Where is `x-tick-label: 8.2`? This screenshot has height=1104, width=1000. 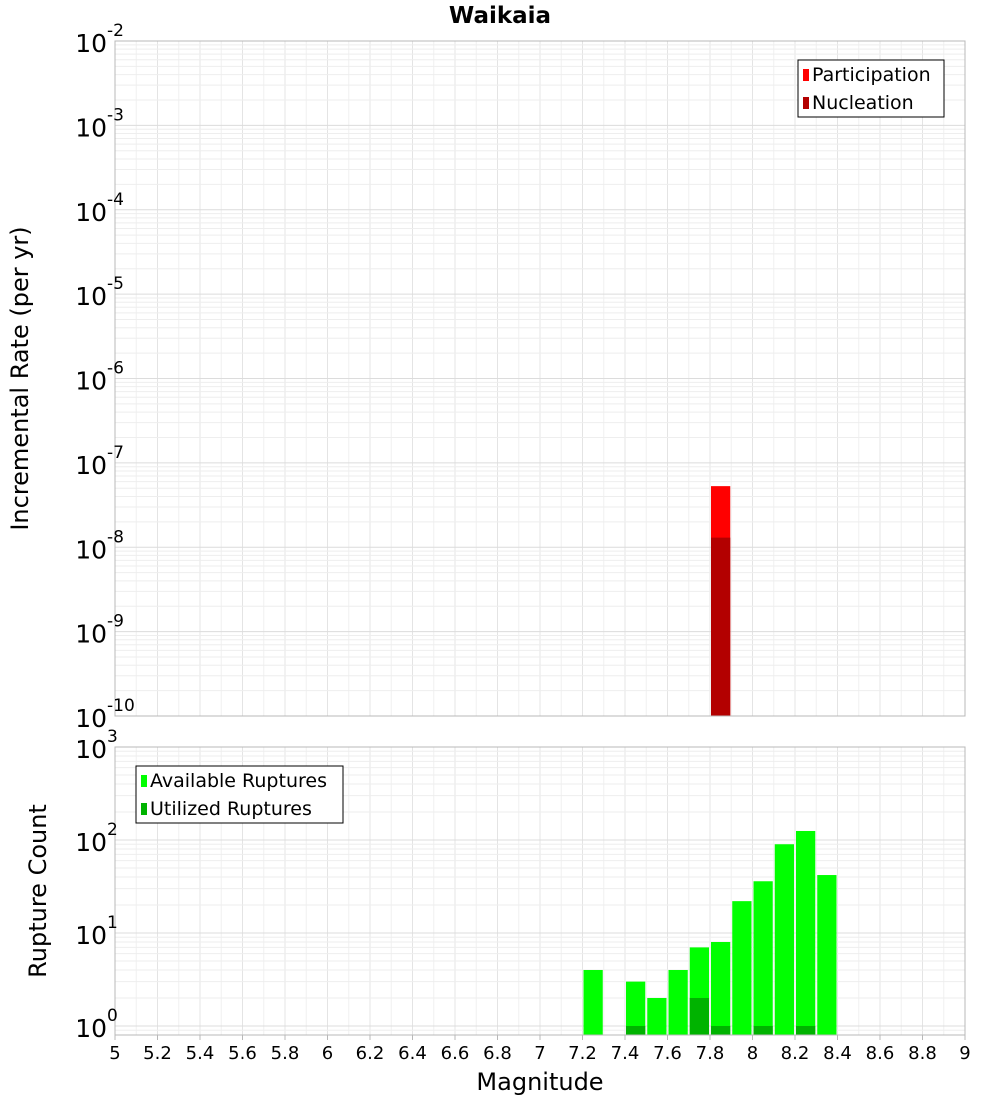 x-tick-label: 8.2 is located at coordinates (795, 1053).